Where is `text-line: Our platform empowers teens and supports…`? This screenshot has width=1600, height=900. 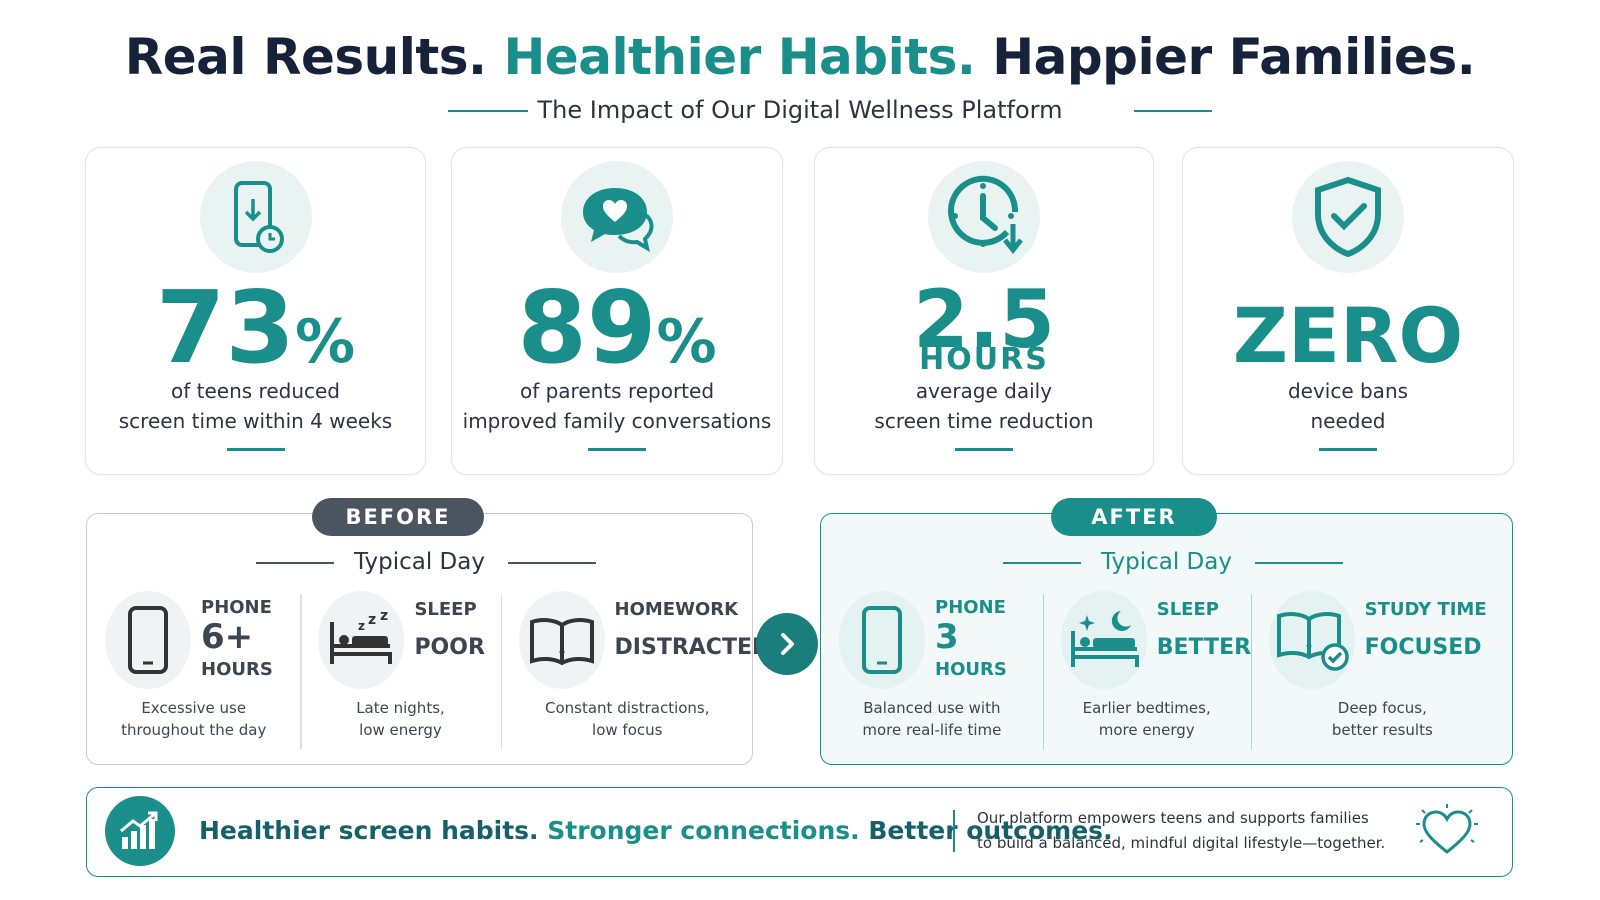
text-line: Our platform empowers teens and supports… is located at coordinates (1173, 818).